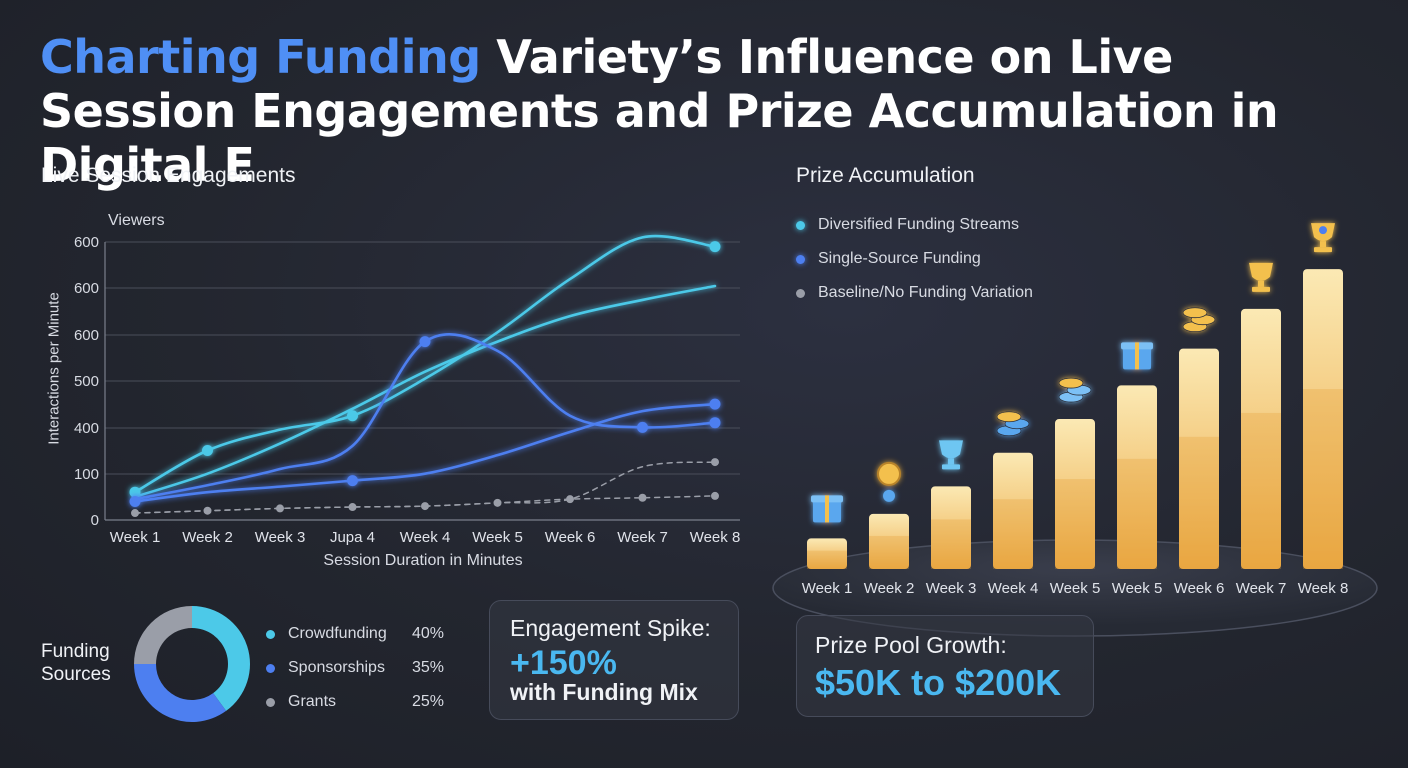 The height and width of the screenshot is (768, 1408). Describe the element at coordinates (163, 635) in the screenshot. I see `donut-slice` at that location.